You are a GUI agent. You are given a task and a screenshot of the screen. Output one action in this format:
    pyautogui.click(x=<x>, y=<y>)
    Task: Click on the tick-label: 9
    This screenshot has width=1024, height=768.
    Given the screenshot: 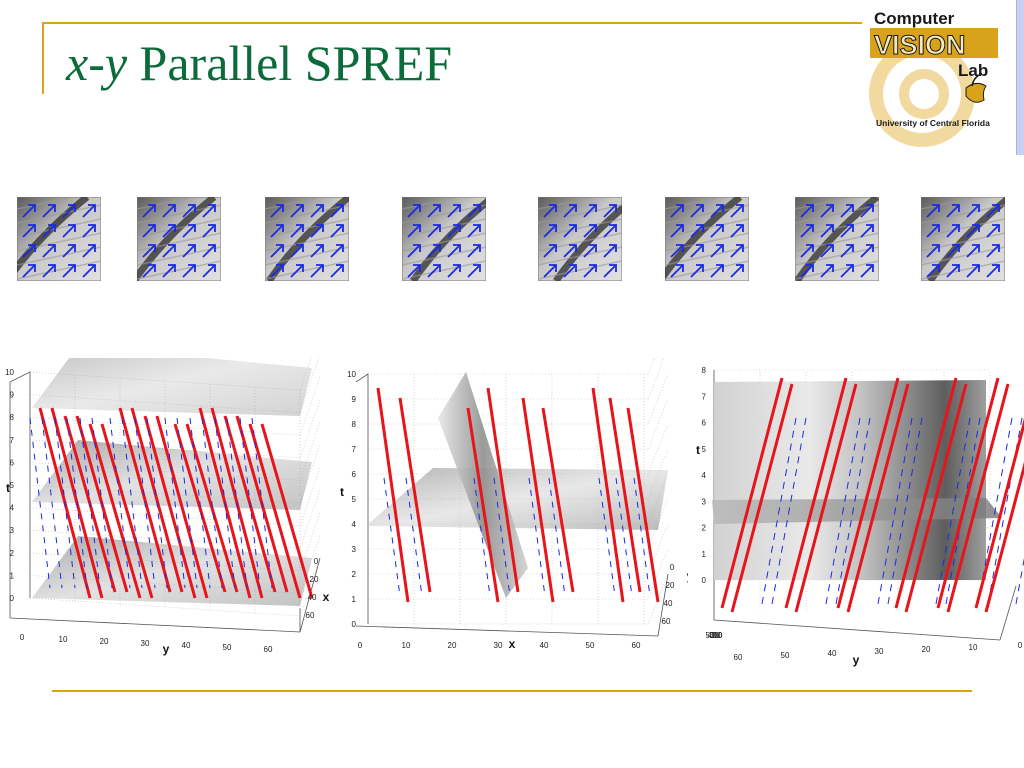 What is the action you would take?
    pyautogui.click(x=12, y=395)
    